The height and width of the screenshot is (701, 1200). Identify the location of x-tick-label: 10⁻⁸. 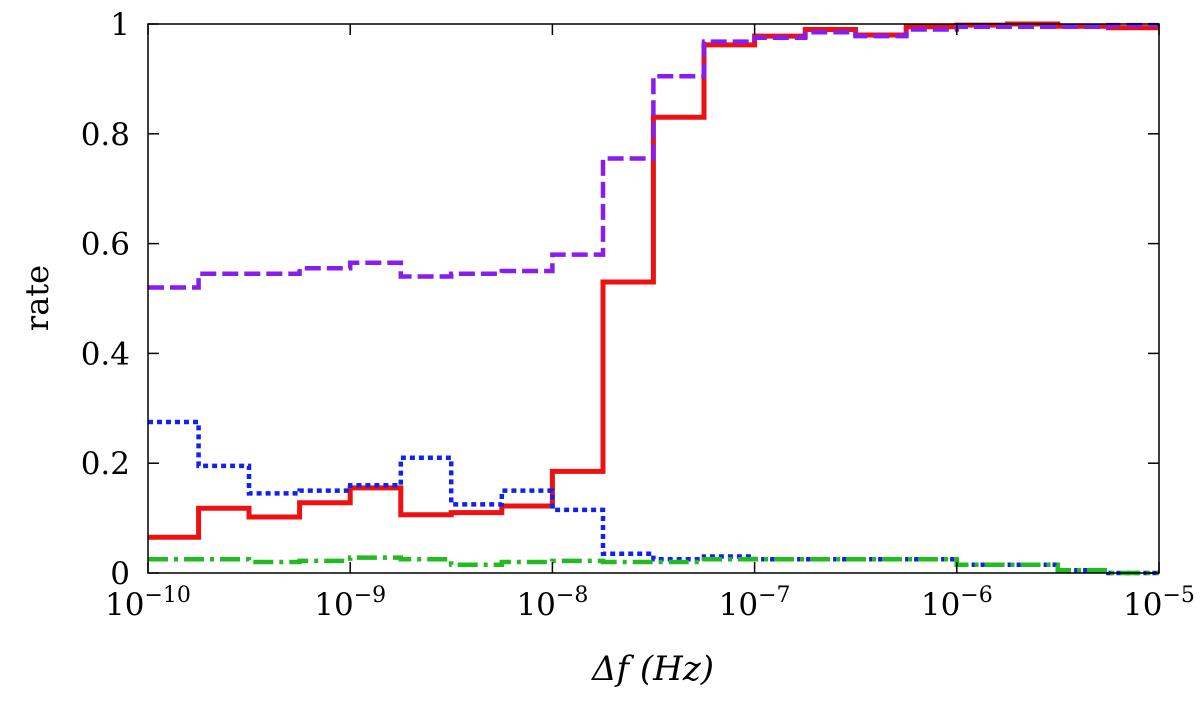
(552, 603).